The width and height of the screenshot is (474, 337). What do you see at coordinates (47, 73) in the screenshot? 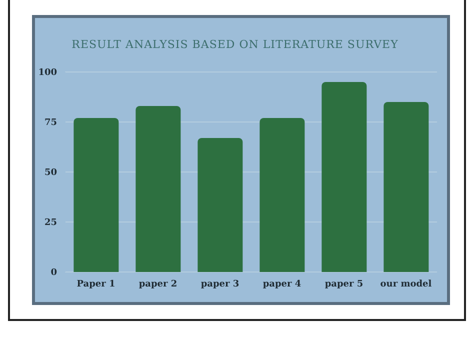
I see `y-tick-label: 100` at bounding box center [47, 73].